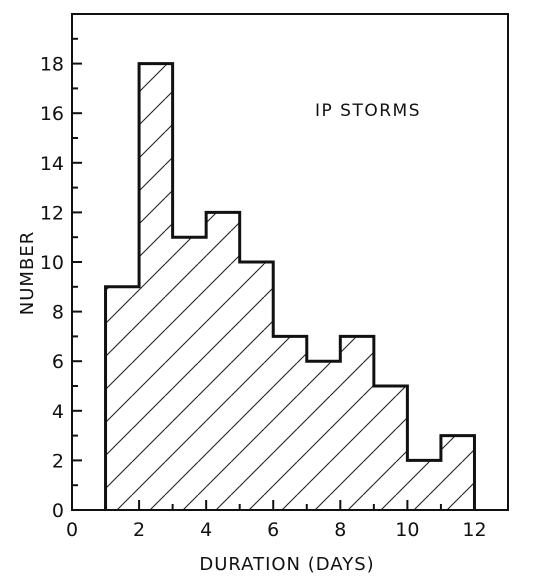 The image size is (538, 587). What do you see at coordinates (474, 530) in the screenshot?
I see `x-tick-label: 12` at bounding box center [474, 530].